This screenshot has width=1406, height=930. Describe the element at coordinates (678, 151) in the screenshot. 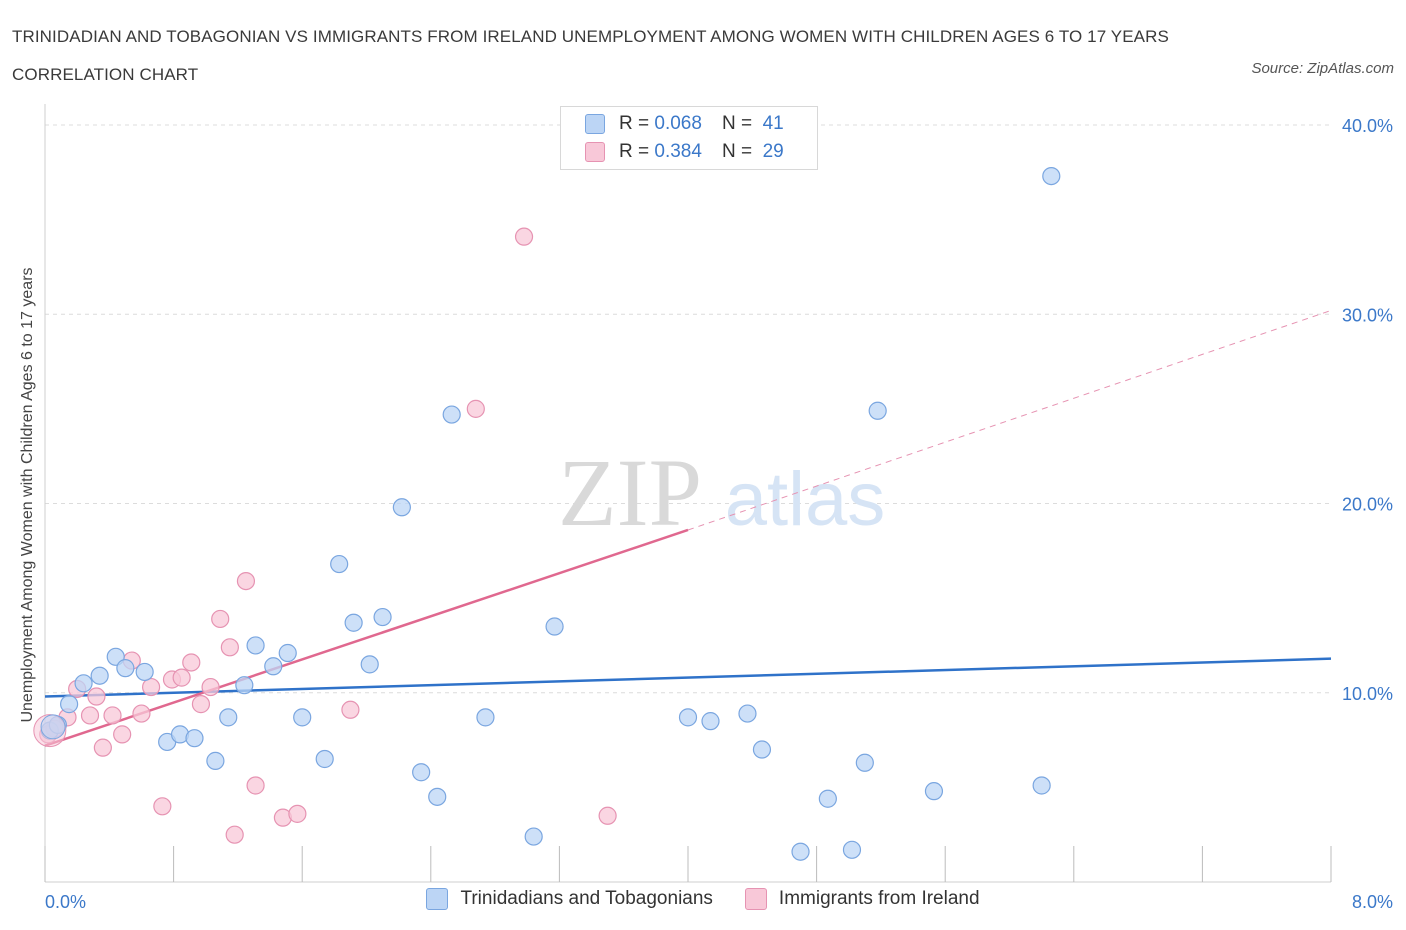

I see `legend-r-value-series2: 0.384` at that location.